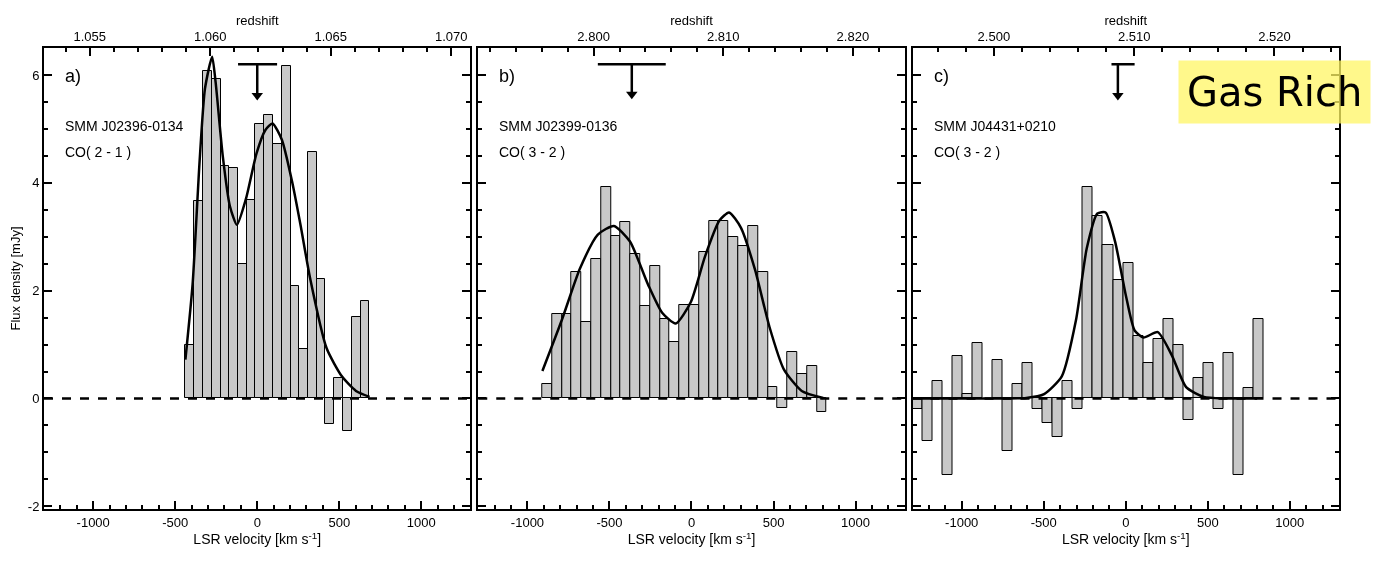 The image size is (1374, 568). Describe the element at coordinates (16, 278) in the screenshot. I see `y-axis-title: Flux density [mJy]` at that location.